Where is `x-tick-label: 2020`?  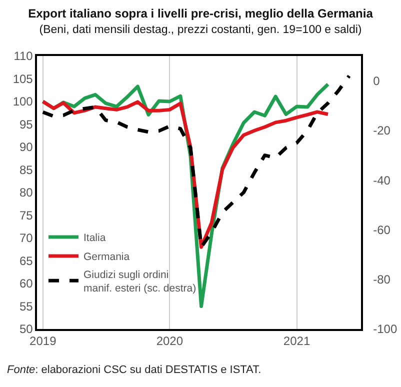 x-tick-label: 2020 is located at coordinates (170, 341).